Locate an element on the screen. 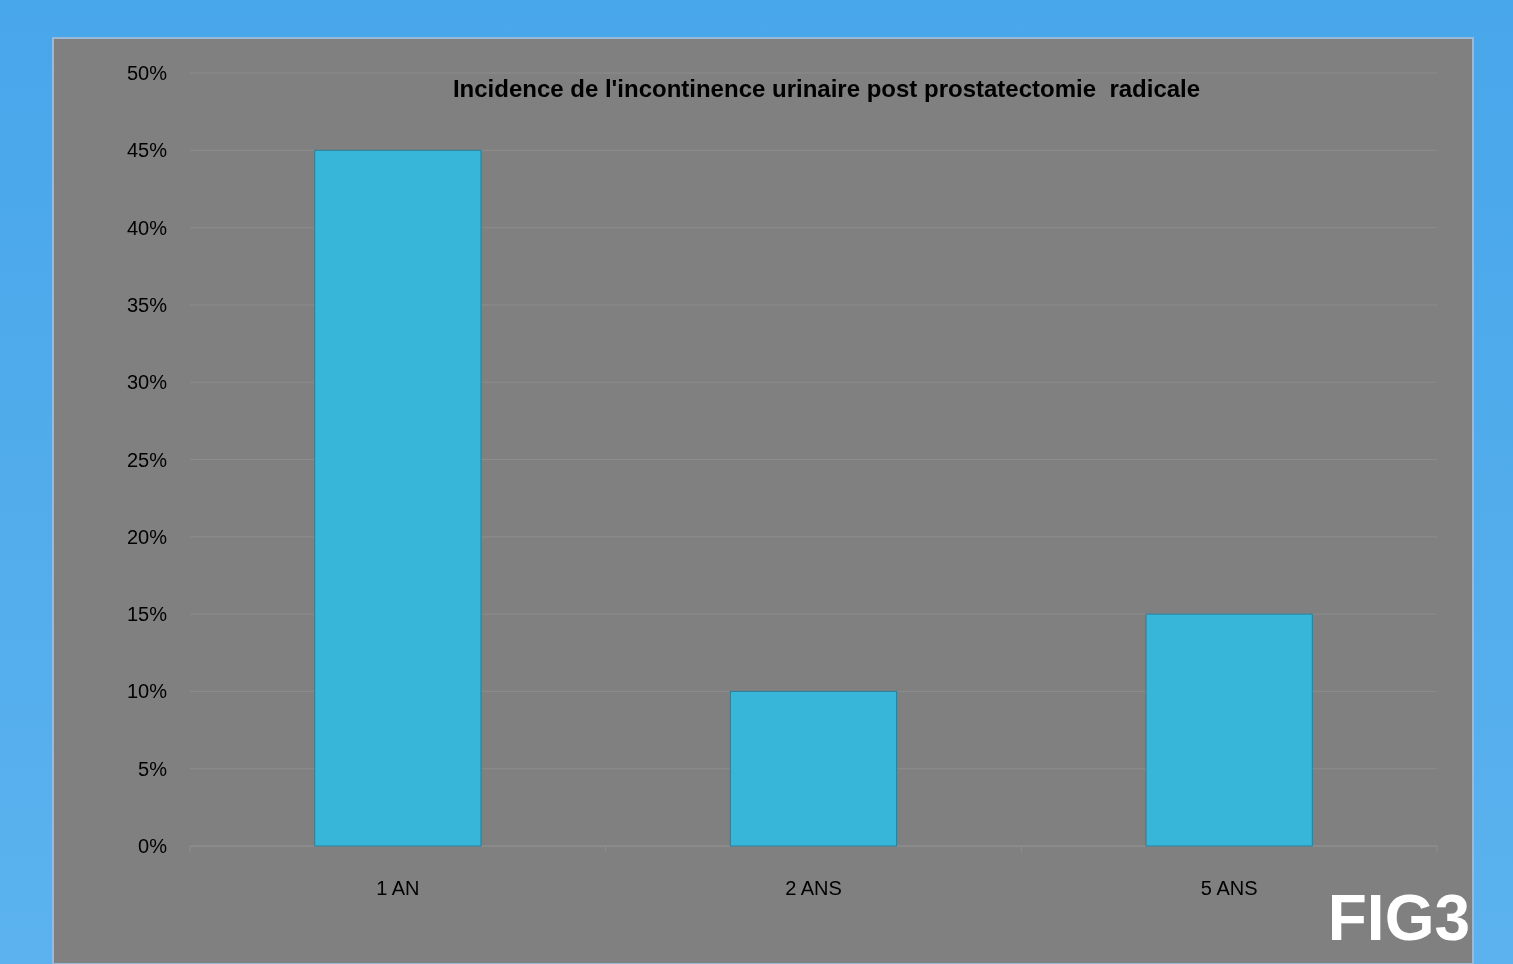  x-tick-label: 1 AN is located at coordinates (398, 888).